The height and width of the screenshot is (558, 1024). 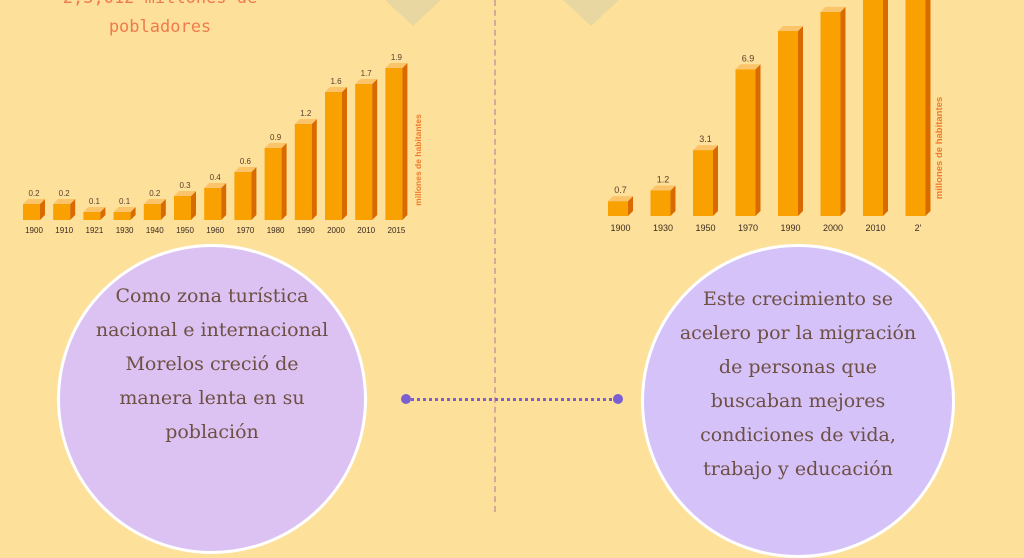 I want to click on data-label: 0.7, so click(x=620, y=190).